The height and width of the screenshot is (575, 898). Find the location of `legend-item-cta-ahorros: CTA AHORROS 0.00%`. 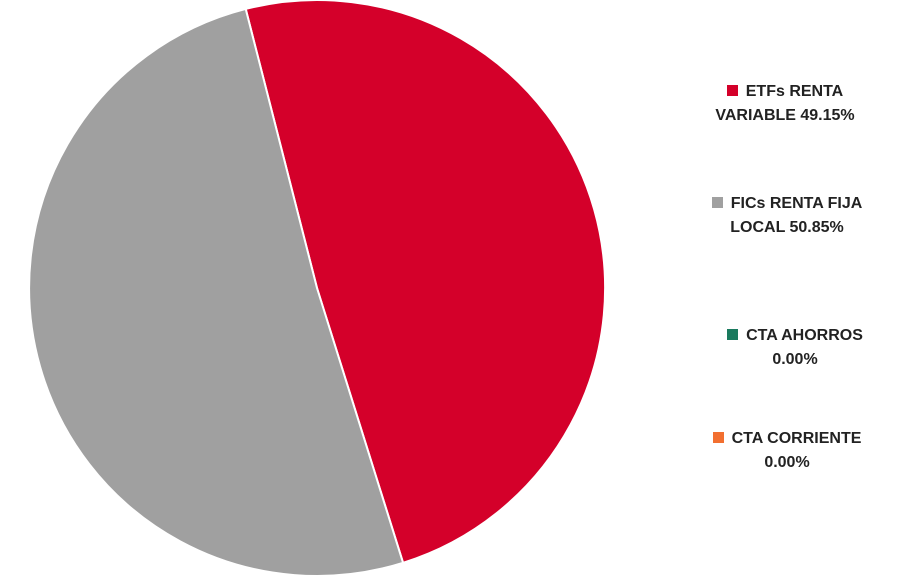

legend-item-cta-ahorros: CTA AHORROS 0.00% is located at coordinates (795, 348).